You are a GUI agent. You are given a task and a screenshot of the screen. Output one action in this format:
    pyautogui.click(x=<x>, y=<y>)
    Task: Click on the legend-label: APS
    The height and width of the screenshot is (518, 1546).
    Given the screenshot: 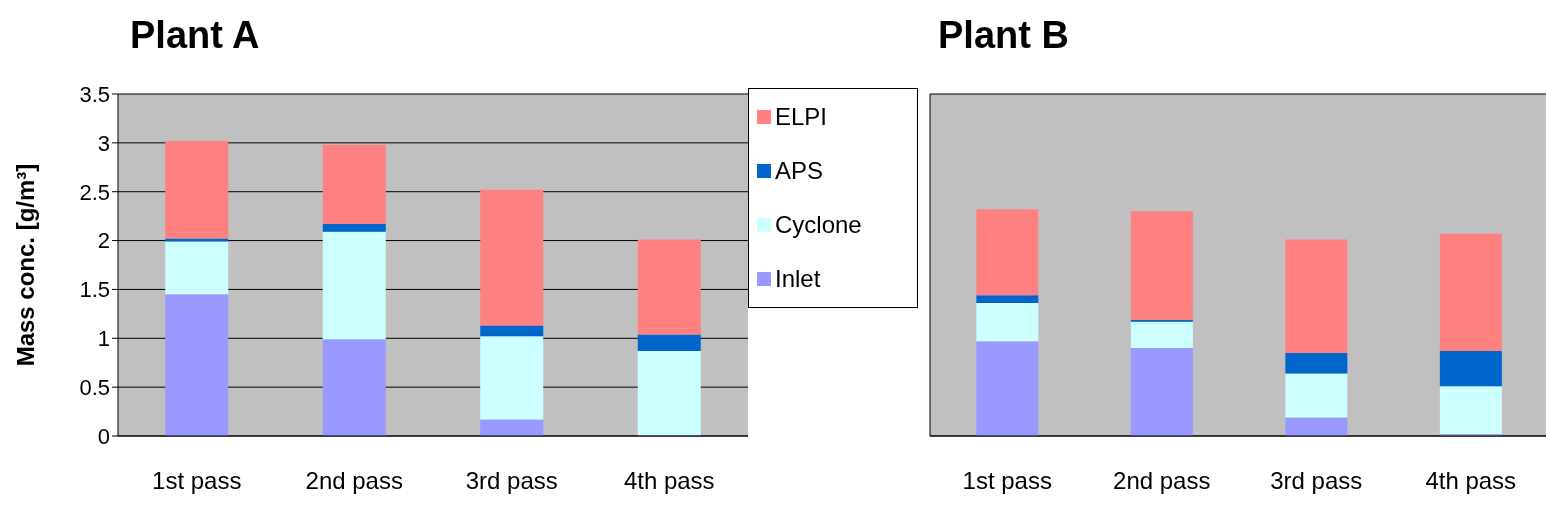 What is the action you would take?
    pyautogui.click(x=799, y=171)
    